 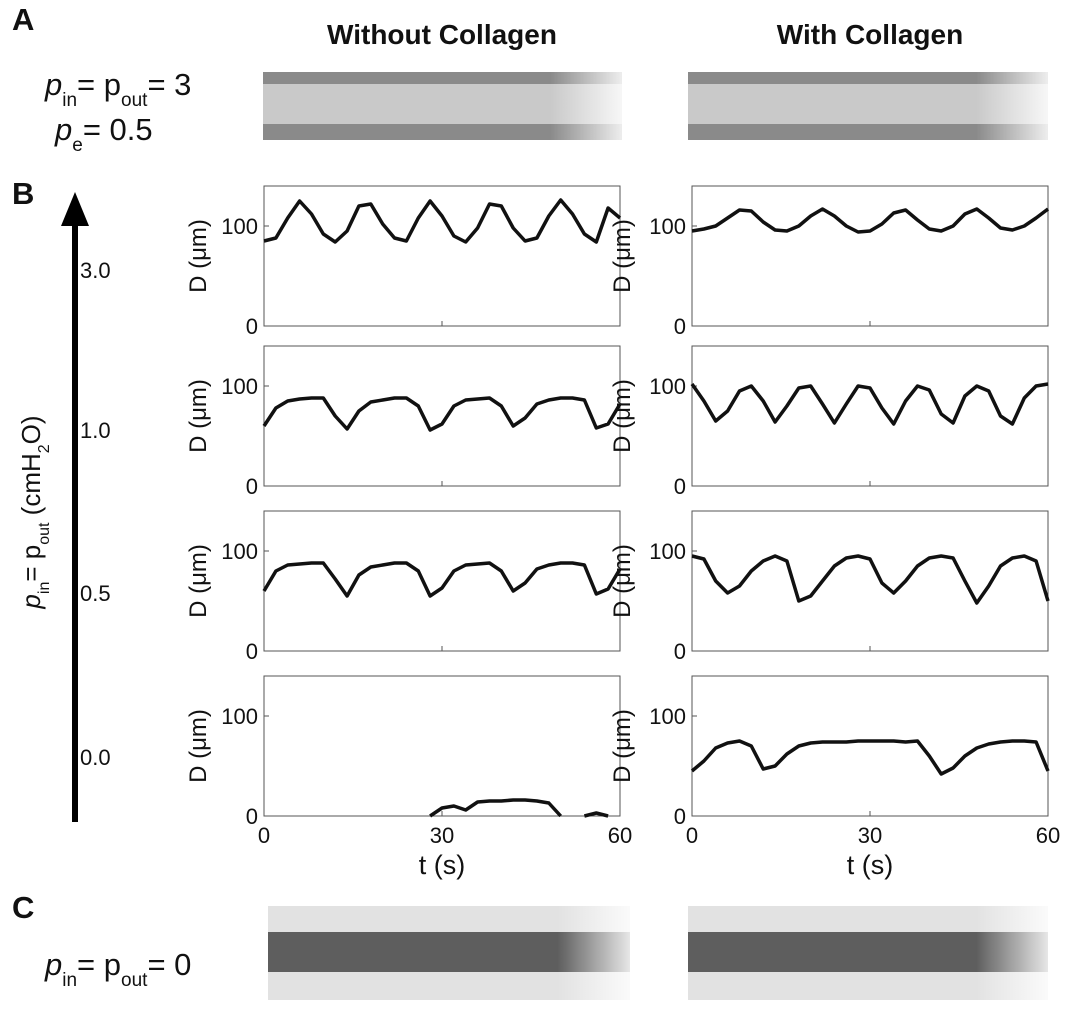 What do you see at coordinates (31, 429) in the screenshot?
I see `formula-part: O)` at bounding box center [31, 429].